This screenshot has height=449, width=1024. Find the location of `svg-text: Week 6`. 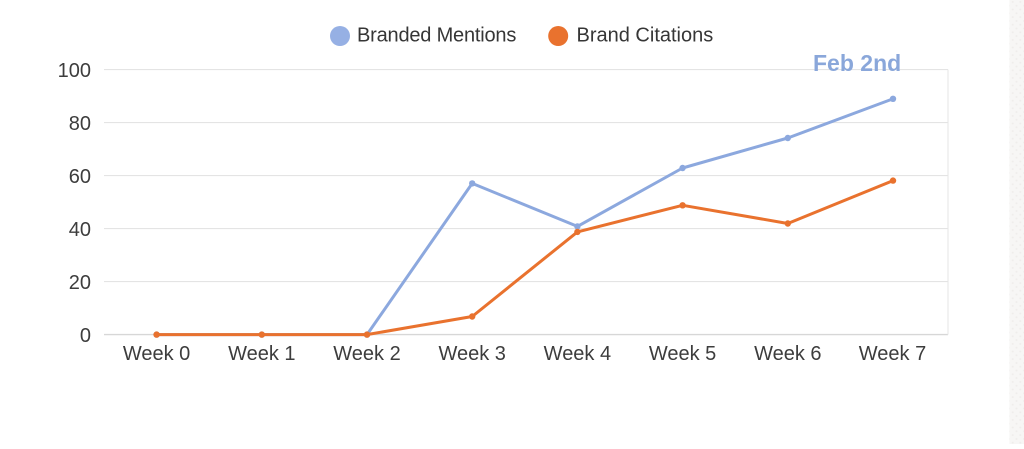

svg-text: Week 6 is located at coordinates (787, 354).